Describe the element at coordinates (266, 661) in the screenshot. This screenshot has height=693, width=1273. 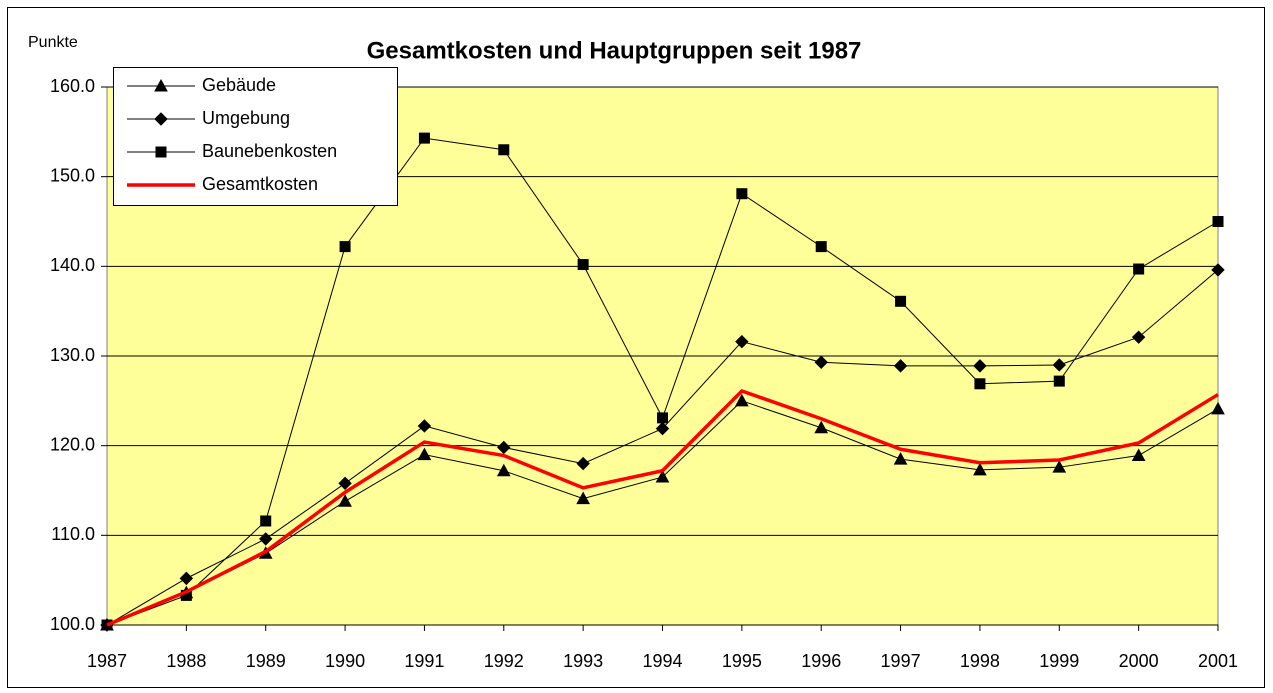
I see `x-tick-label: 1989` at that location.